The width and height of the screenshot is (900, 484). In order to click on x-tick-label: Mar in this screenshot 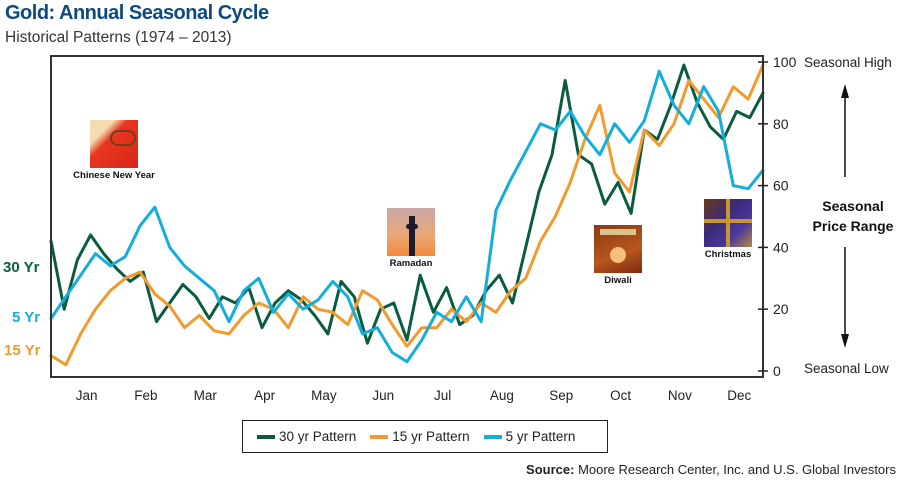, I will do `click(206, 395)`.